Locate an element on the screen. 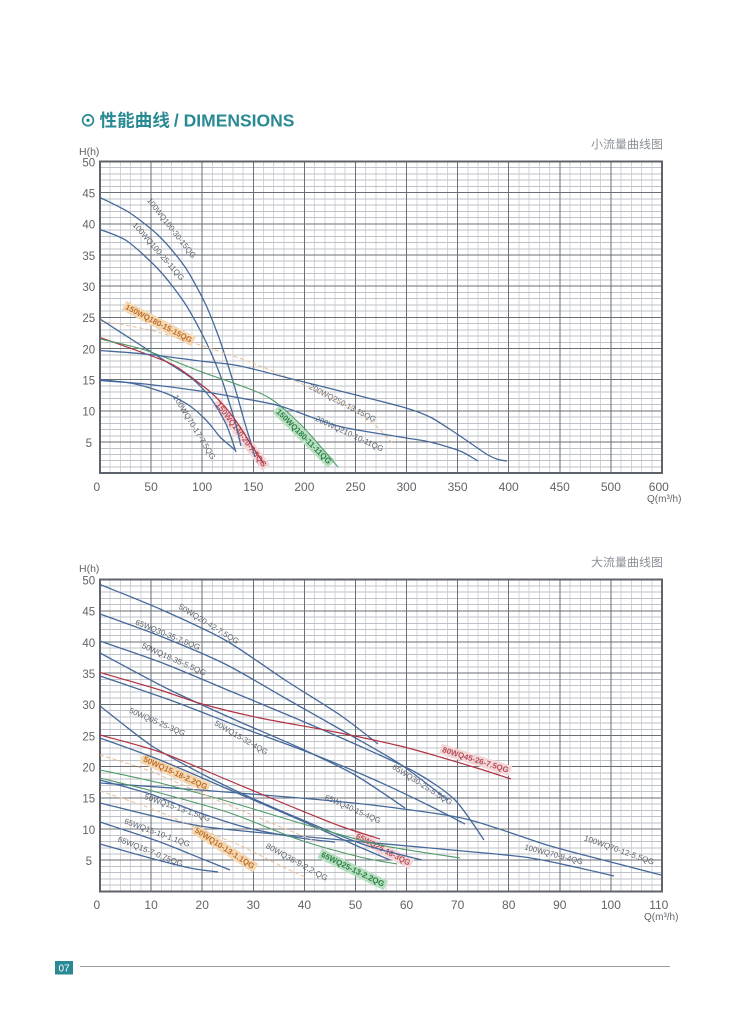 The image size is (750, 1022). svg-text: 60 is located at coordinates (407, 905).